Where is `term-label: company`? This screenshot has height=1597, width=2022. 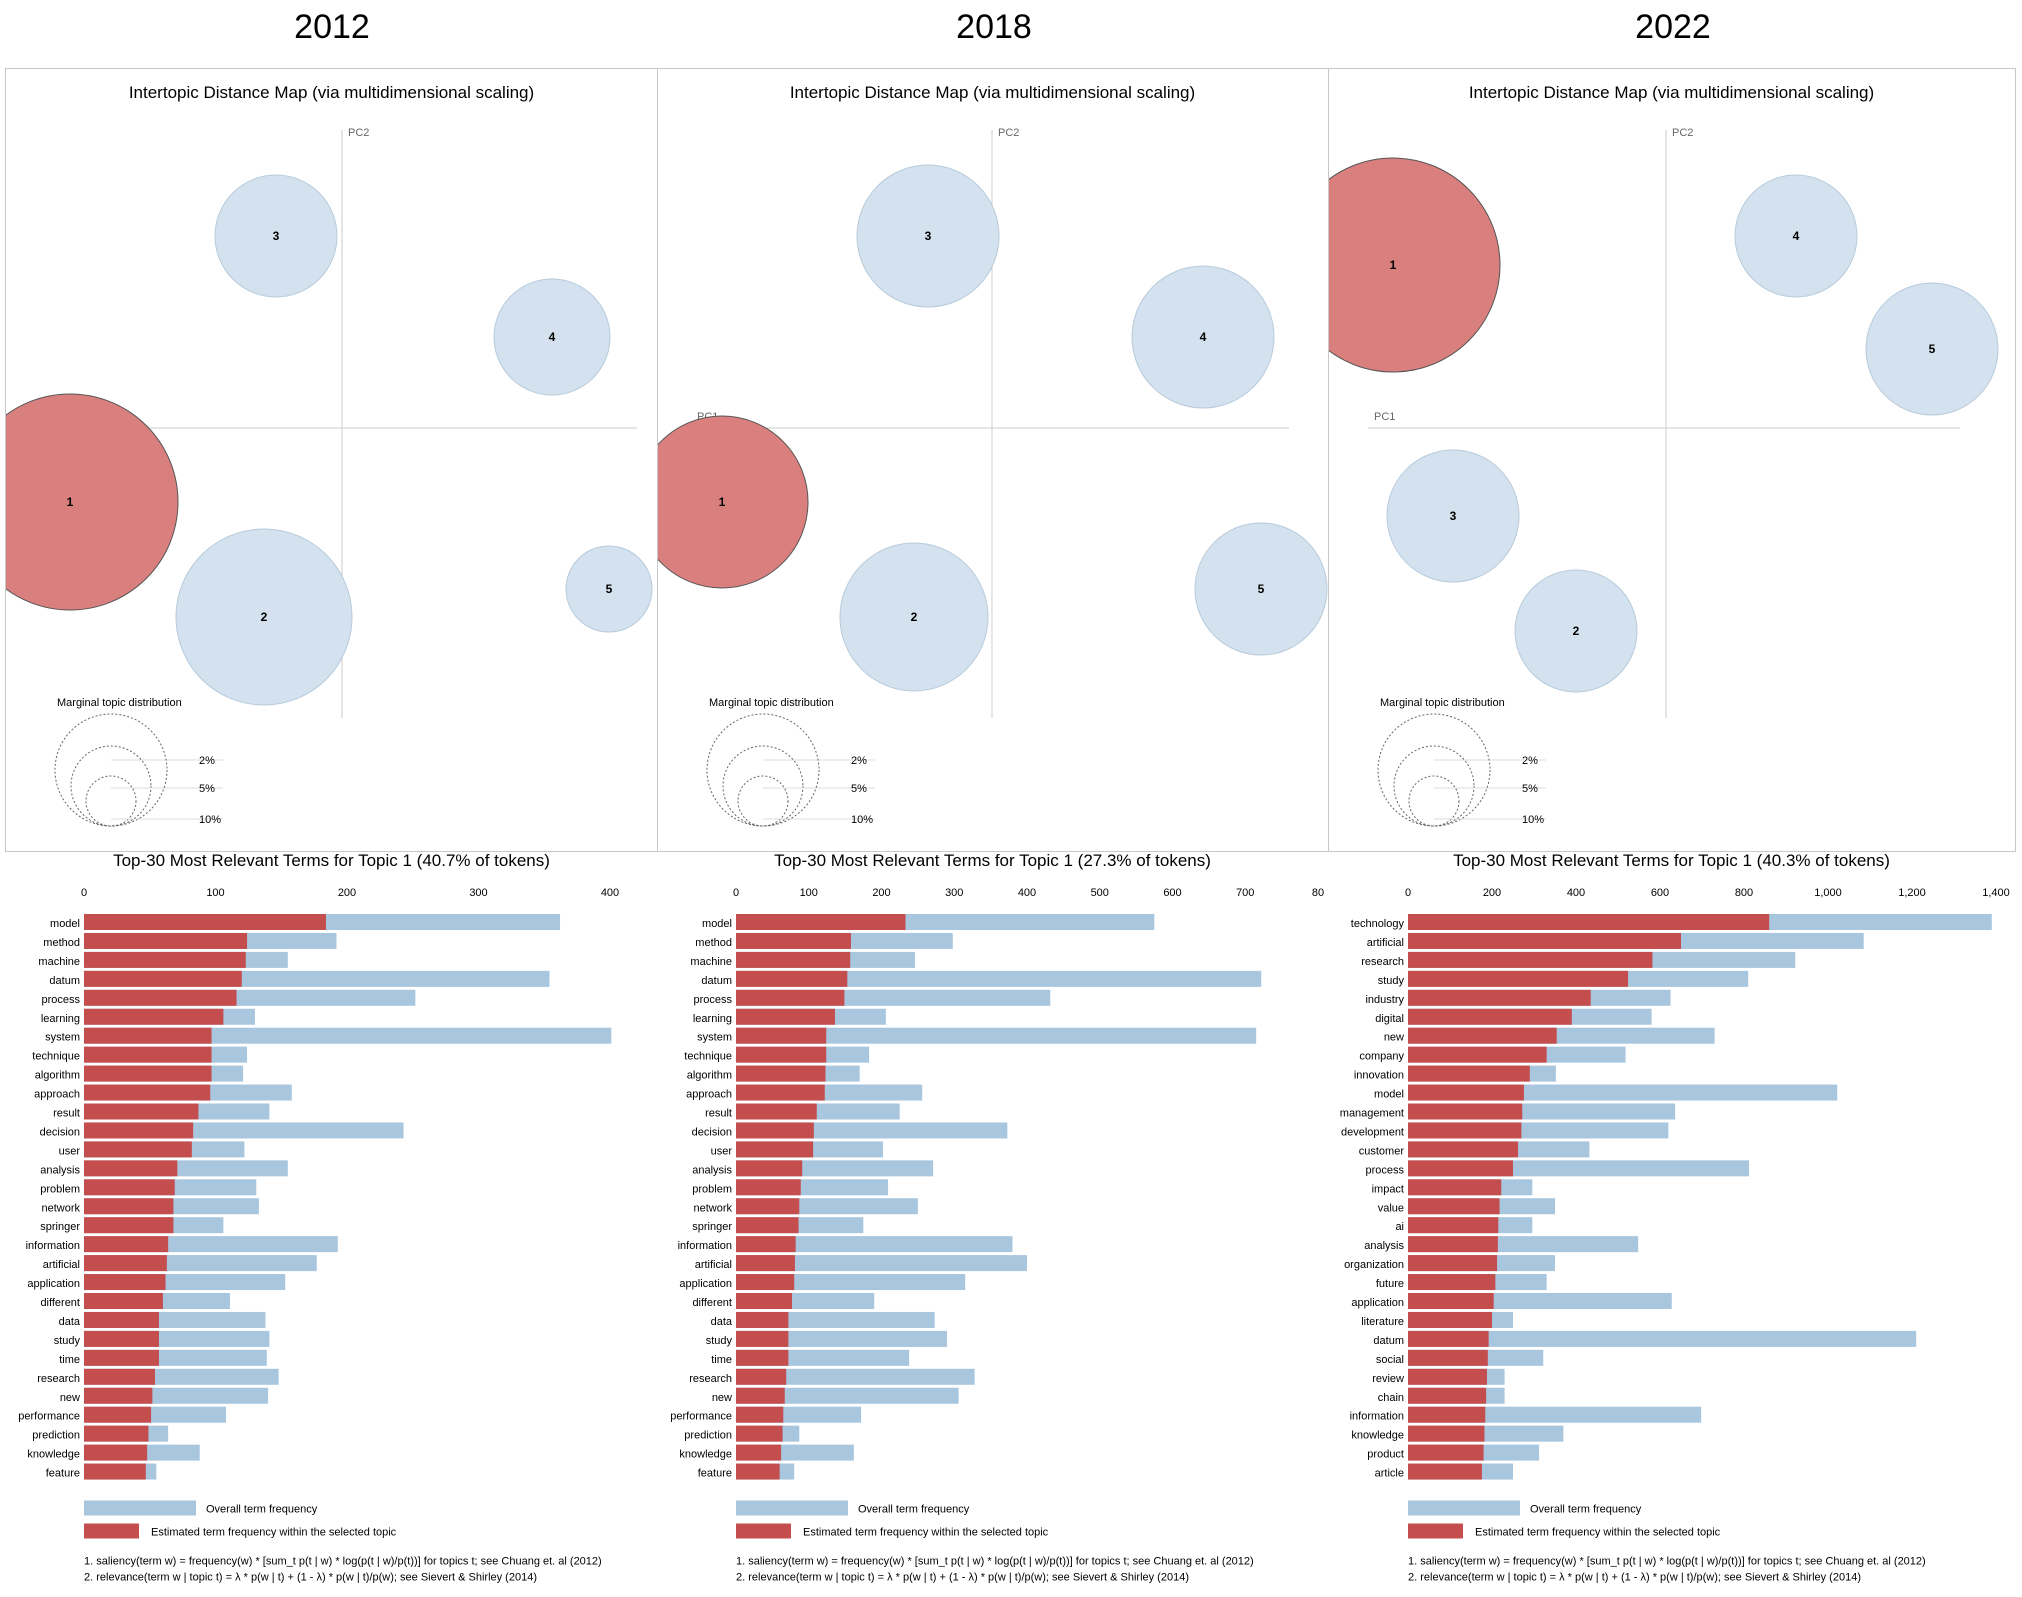 term-label: company is located at coordinates (1381, 1057).